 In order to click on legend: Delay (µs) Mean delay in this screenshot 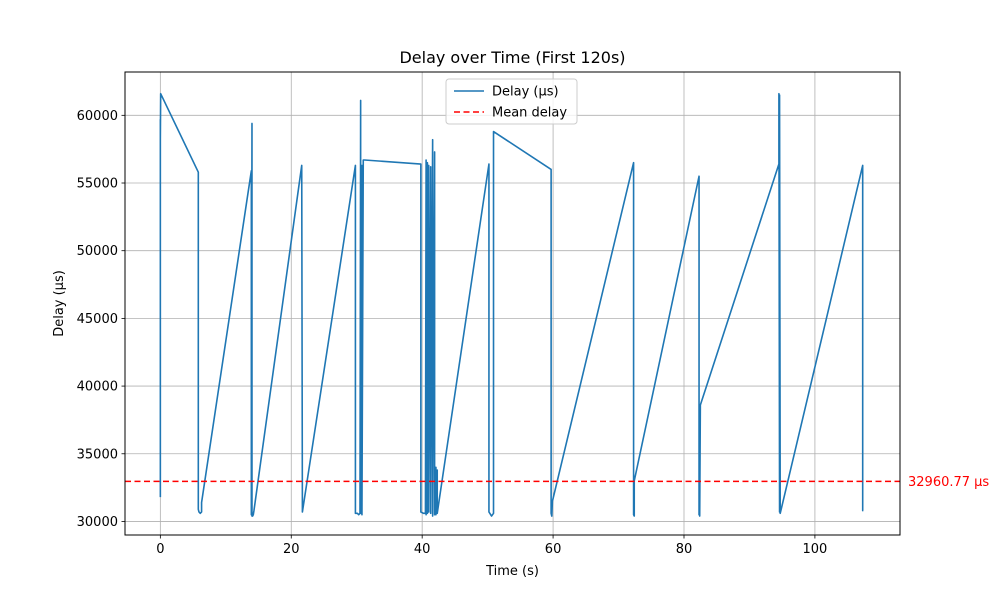, I will do `click(511, 101)`.